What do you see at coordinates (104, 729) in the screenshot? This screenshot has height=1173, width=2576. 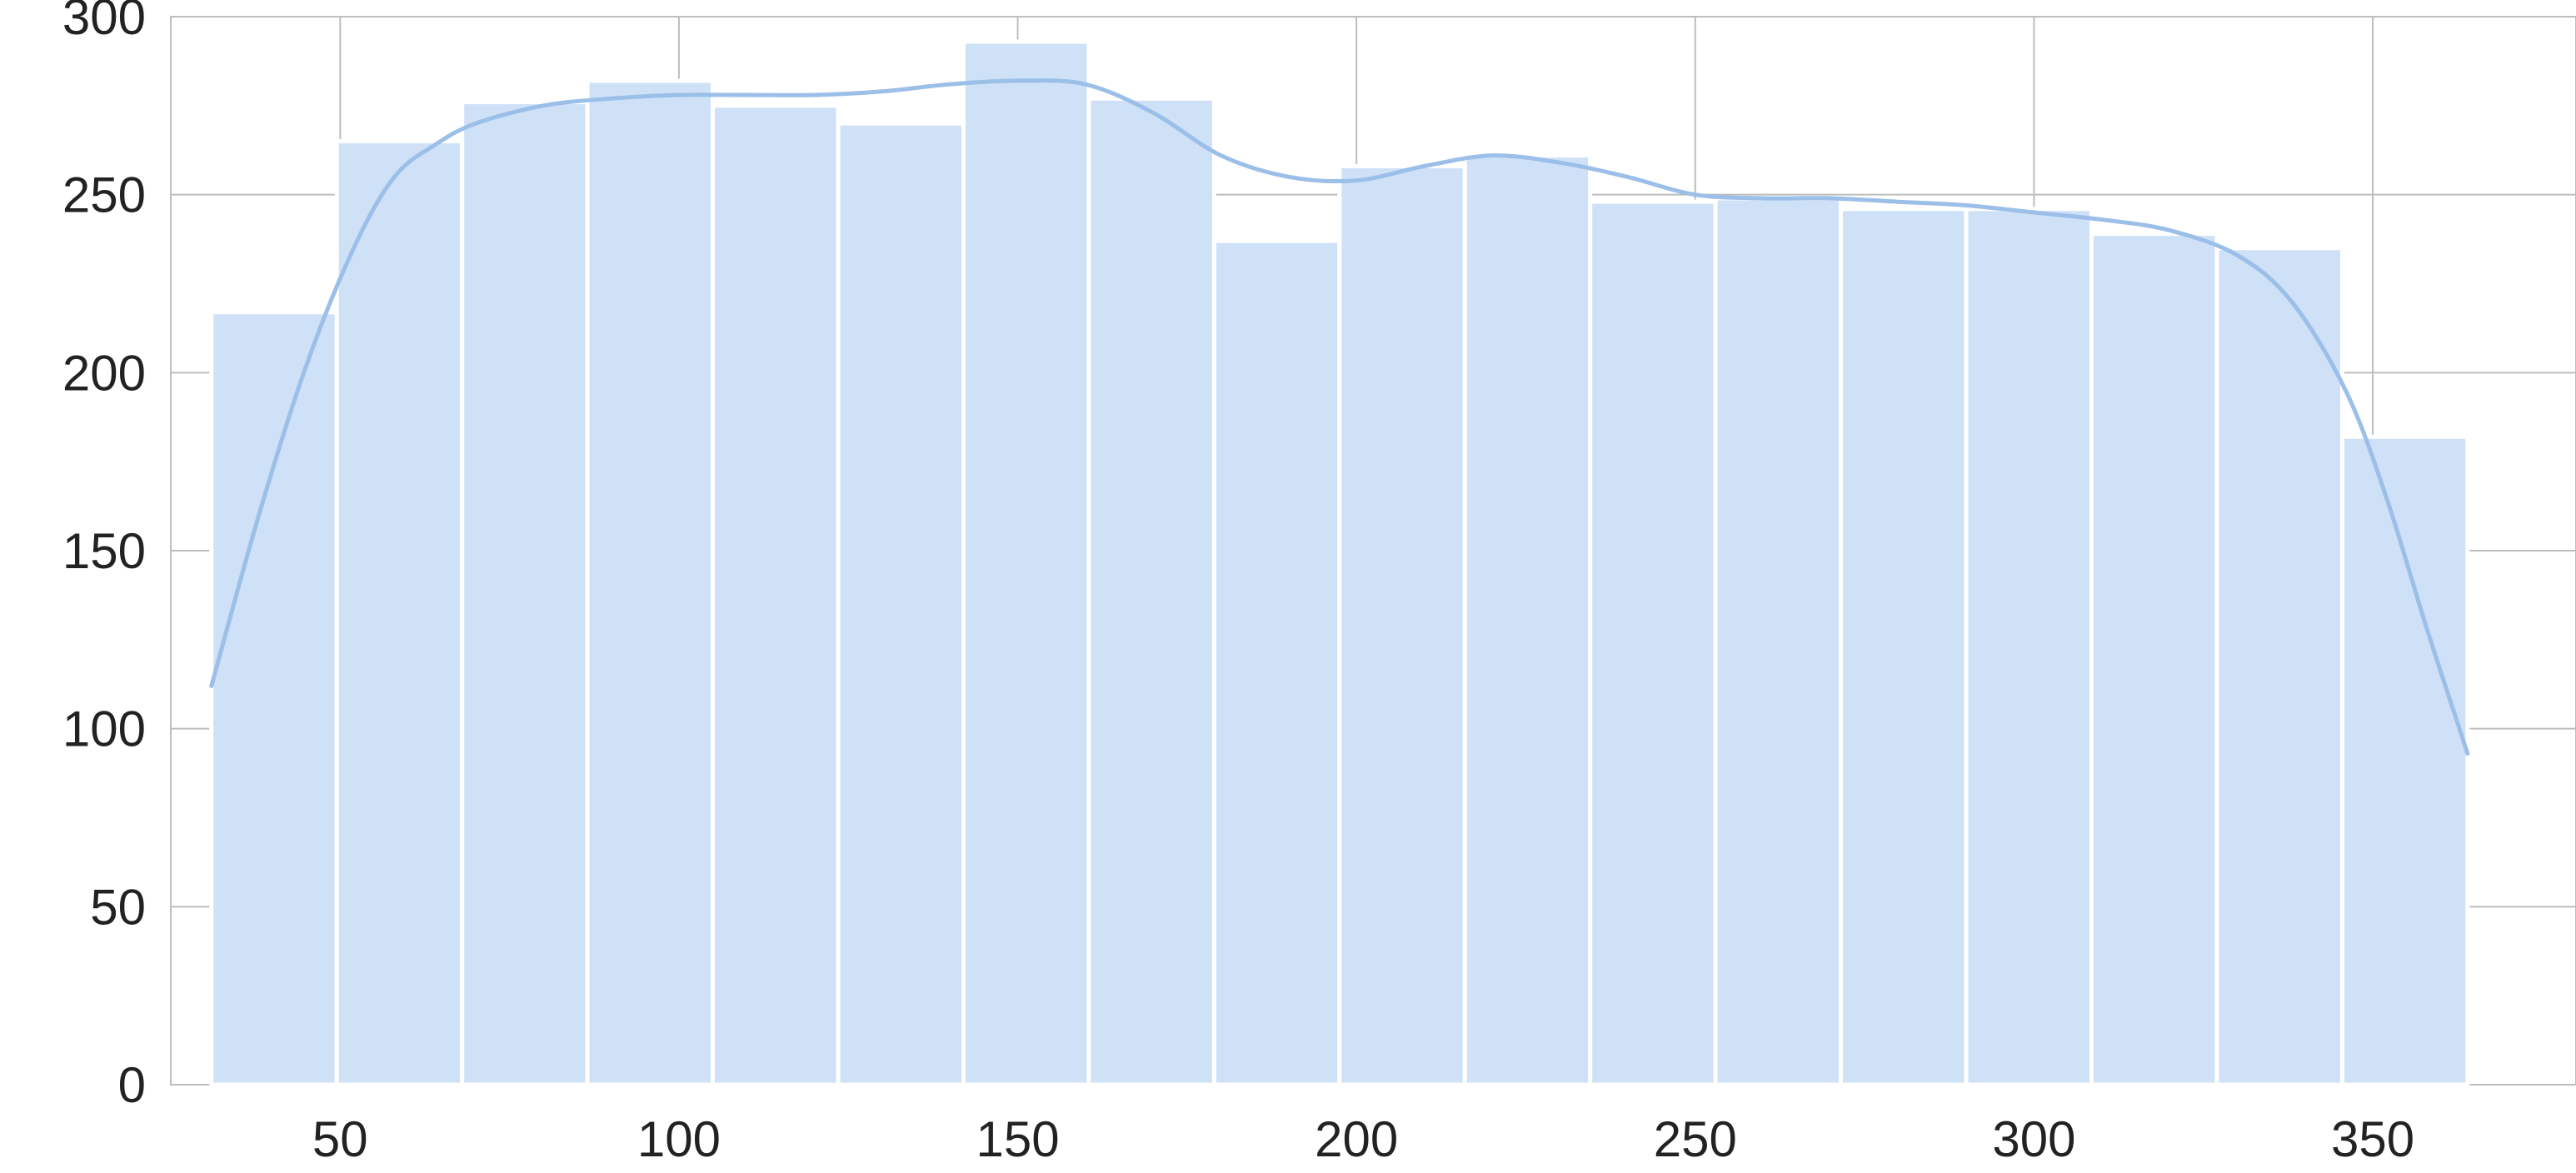 I see `y-tick-label: 100` at bounding box center [104, 729].